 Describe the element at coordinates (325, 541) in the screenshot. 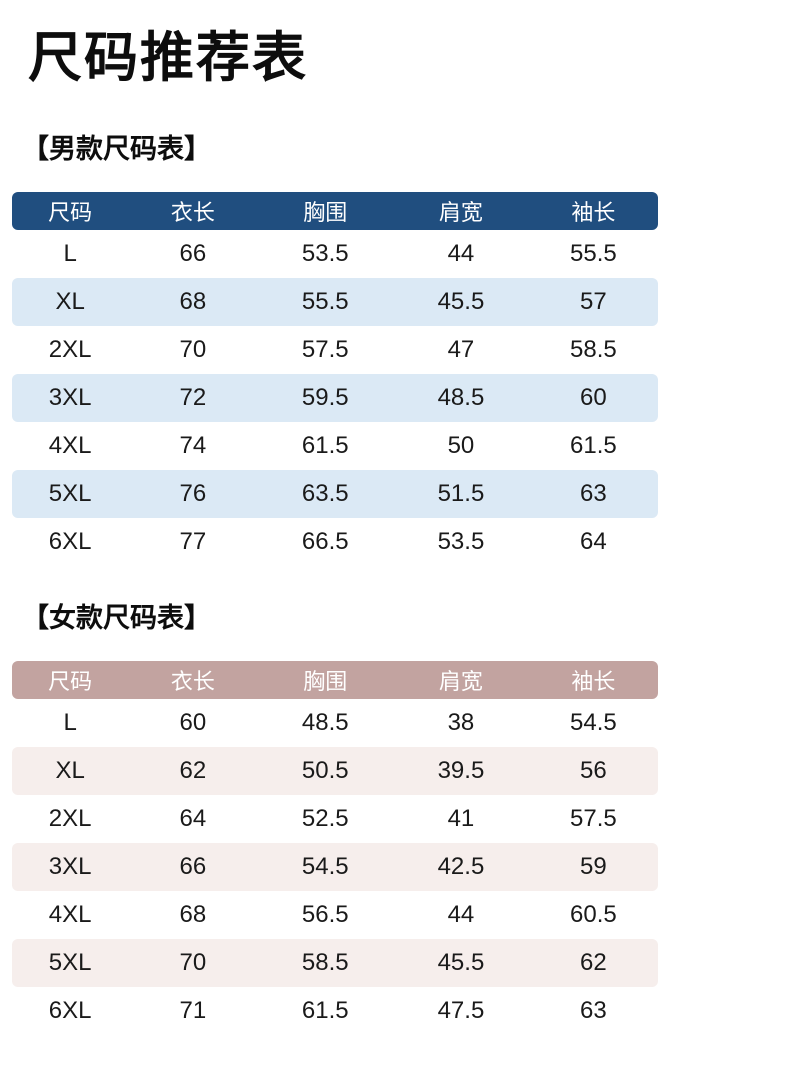

I see `measurement-cell: 66.5` at that location.